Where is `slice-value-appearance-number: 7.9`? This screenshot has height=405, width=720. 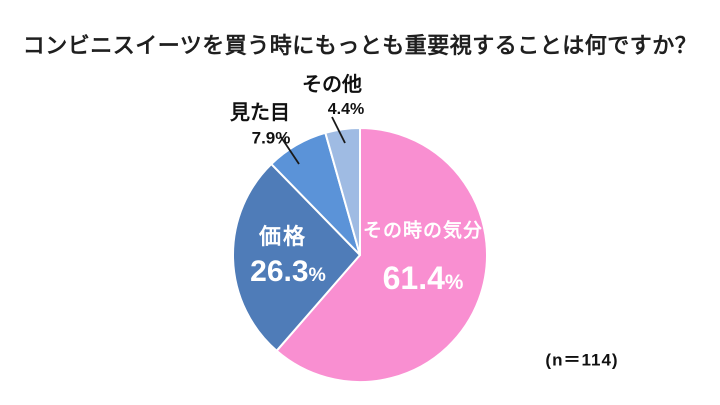
slice-value-appearance-number: 7.9 is located at coordinates (263, 138).